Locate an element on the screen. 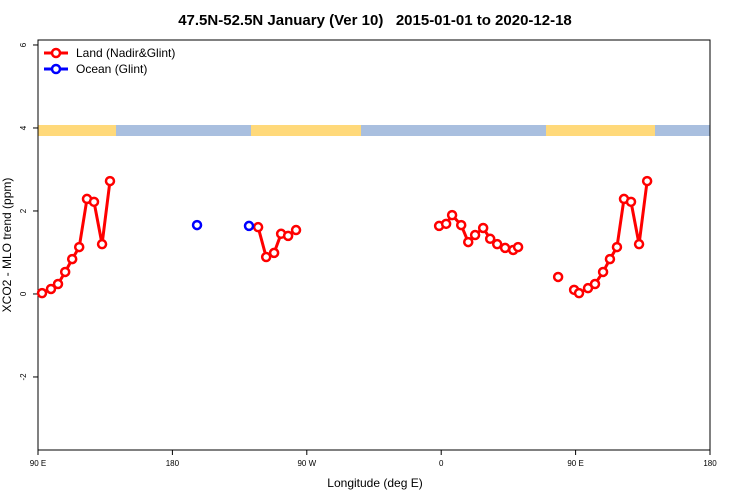  y-tick-label: 0 is located at coordinates (23, 293).